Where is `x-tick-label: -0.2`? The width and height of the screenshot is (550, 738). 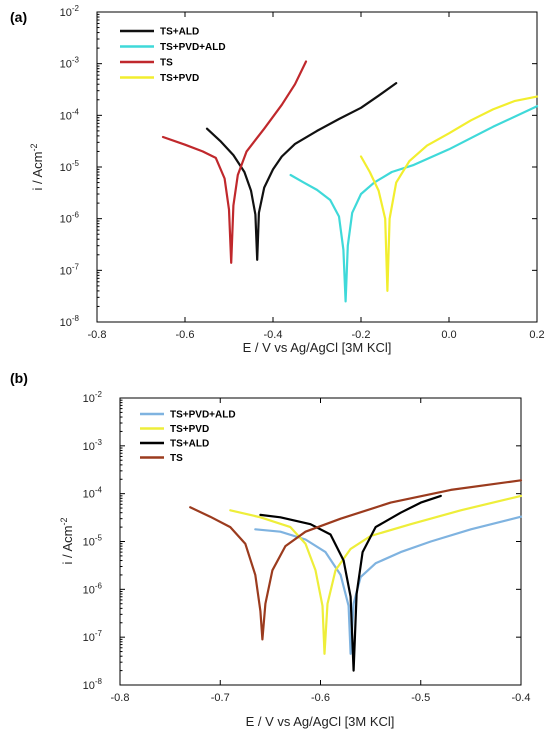 x-tick-label: -0.2 is located at coordinates (361, 335).